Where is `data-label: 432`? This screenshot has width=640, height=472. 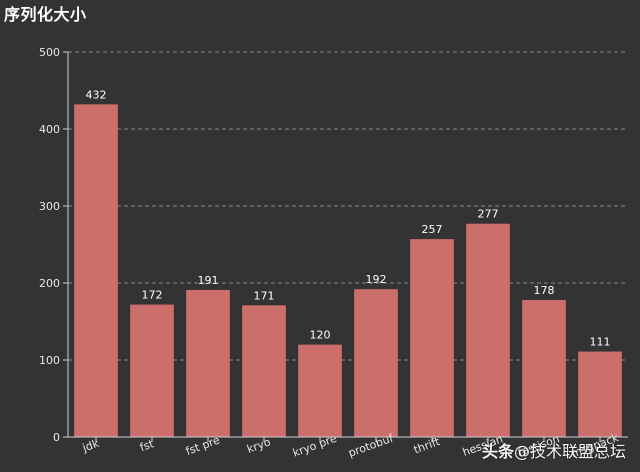 data-label: 432 is located at coordinates (96, 94).